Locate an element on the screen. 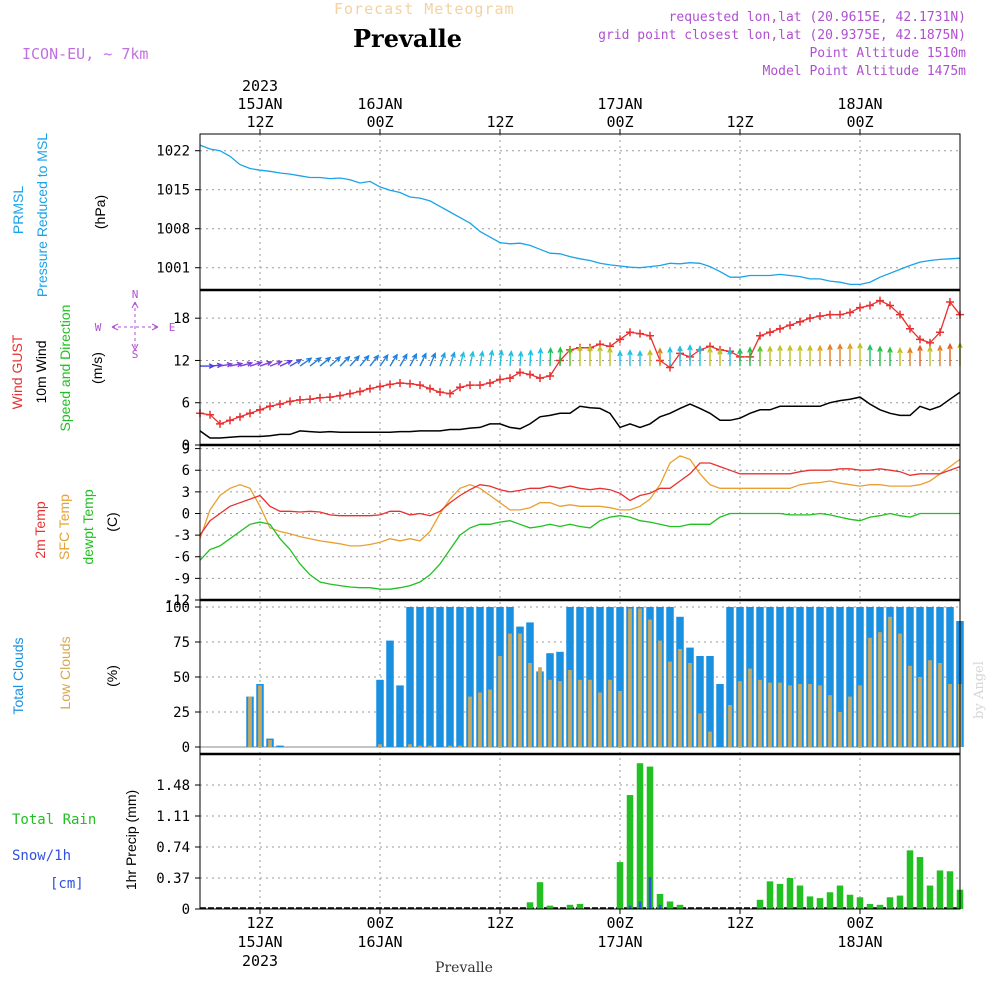 This screenshot has width=1000, height=1000. compass-w: W is located at coordinates (98, 327).